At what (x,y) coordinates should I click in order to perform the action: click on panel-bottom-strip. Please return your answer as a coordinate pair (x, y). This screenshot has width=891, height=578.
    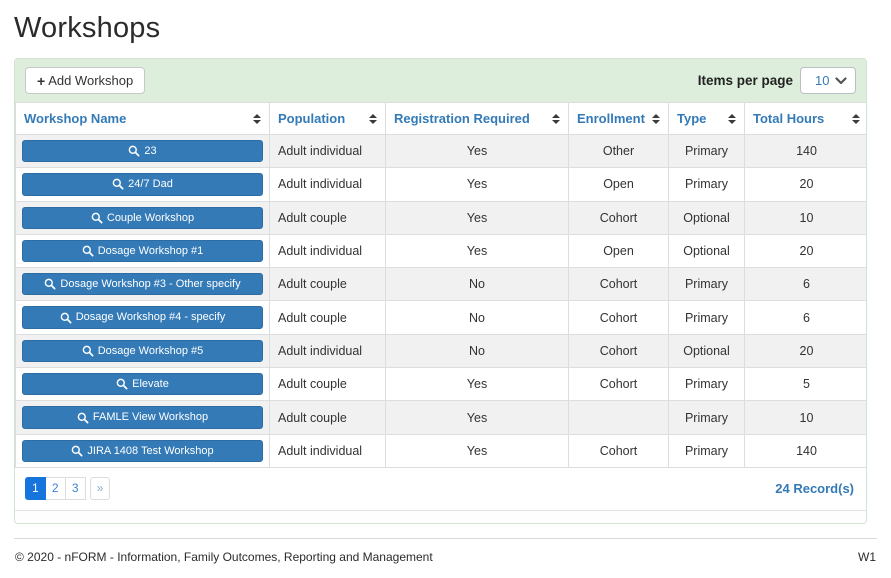
    Looking at the image, I should click on (440, 516).